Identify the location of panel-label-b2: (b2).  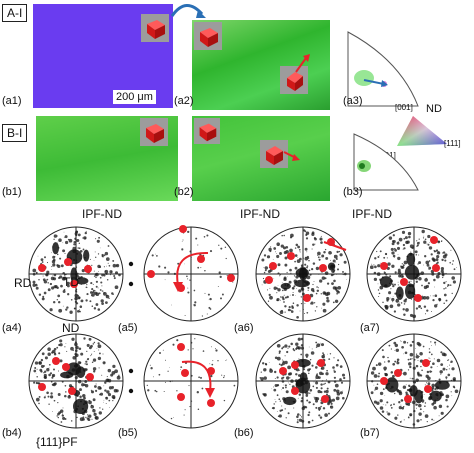
(184, 192).